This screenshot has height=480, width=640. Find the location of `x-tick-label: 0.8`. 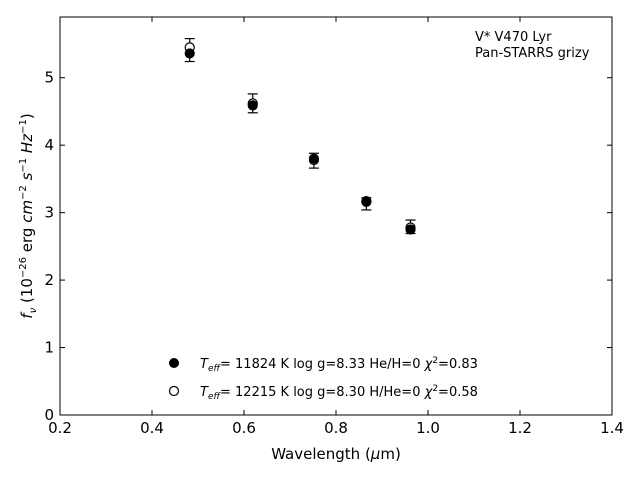

x-tick-label: 0.8 is located at coordinates (336, 428).